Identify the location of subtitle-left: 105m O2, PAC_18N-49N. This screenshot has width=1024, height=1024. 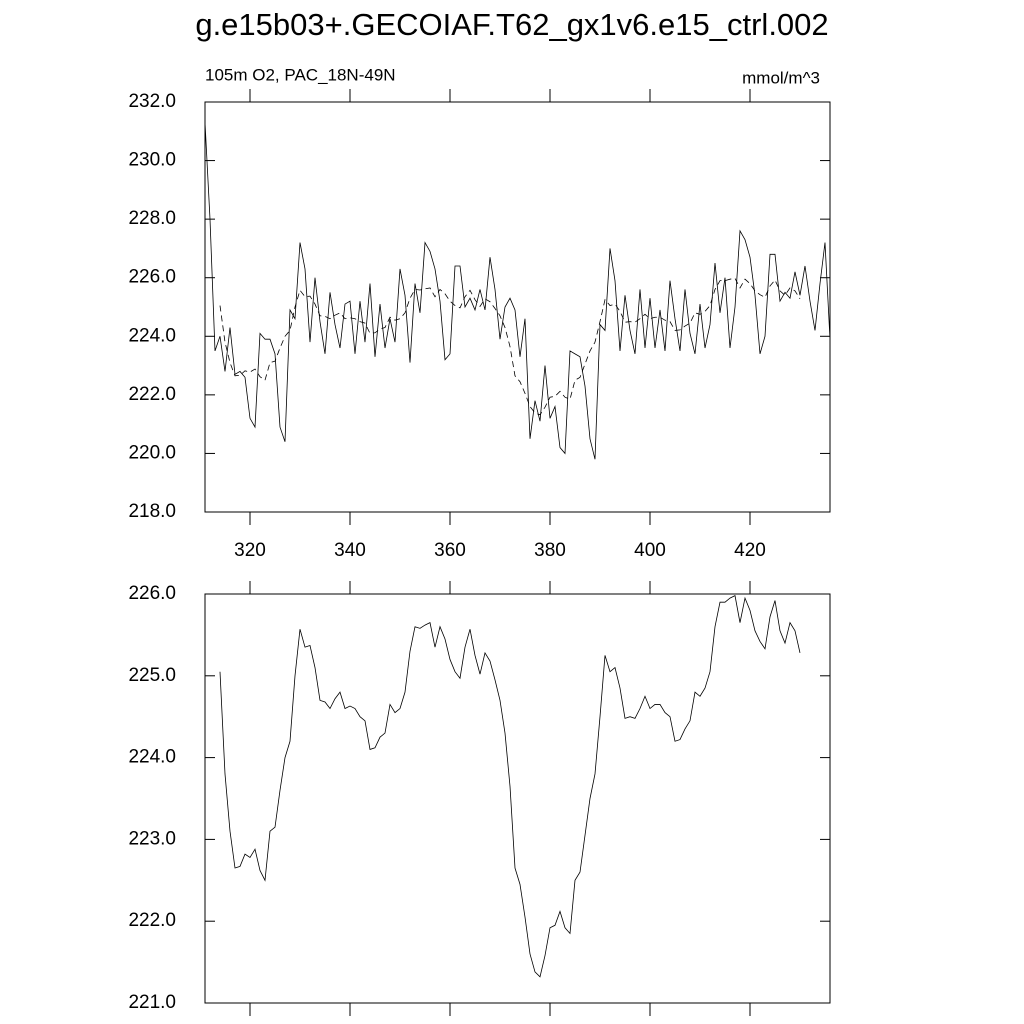
(300, 74).